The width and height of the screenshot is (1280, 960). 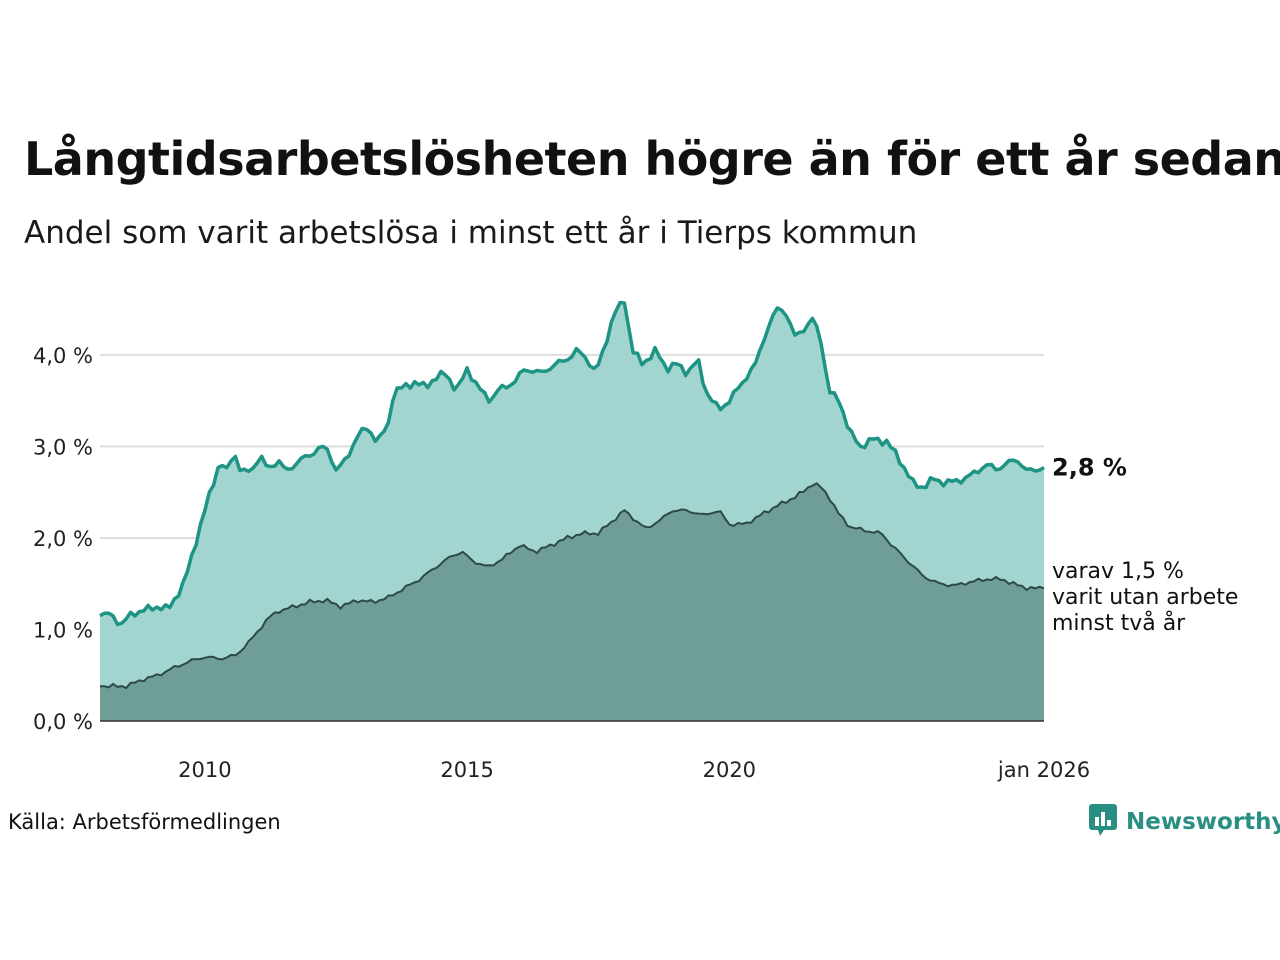 I want to click on newsworthy-brand: Newsworthy, so click(x=1184, y=822).